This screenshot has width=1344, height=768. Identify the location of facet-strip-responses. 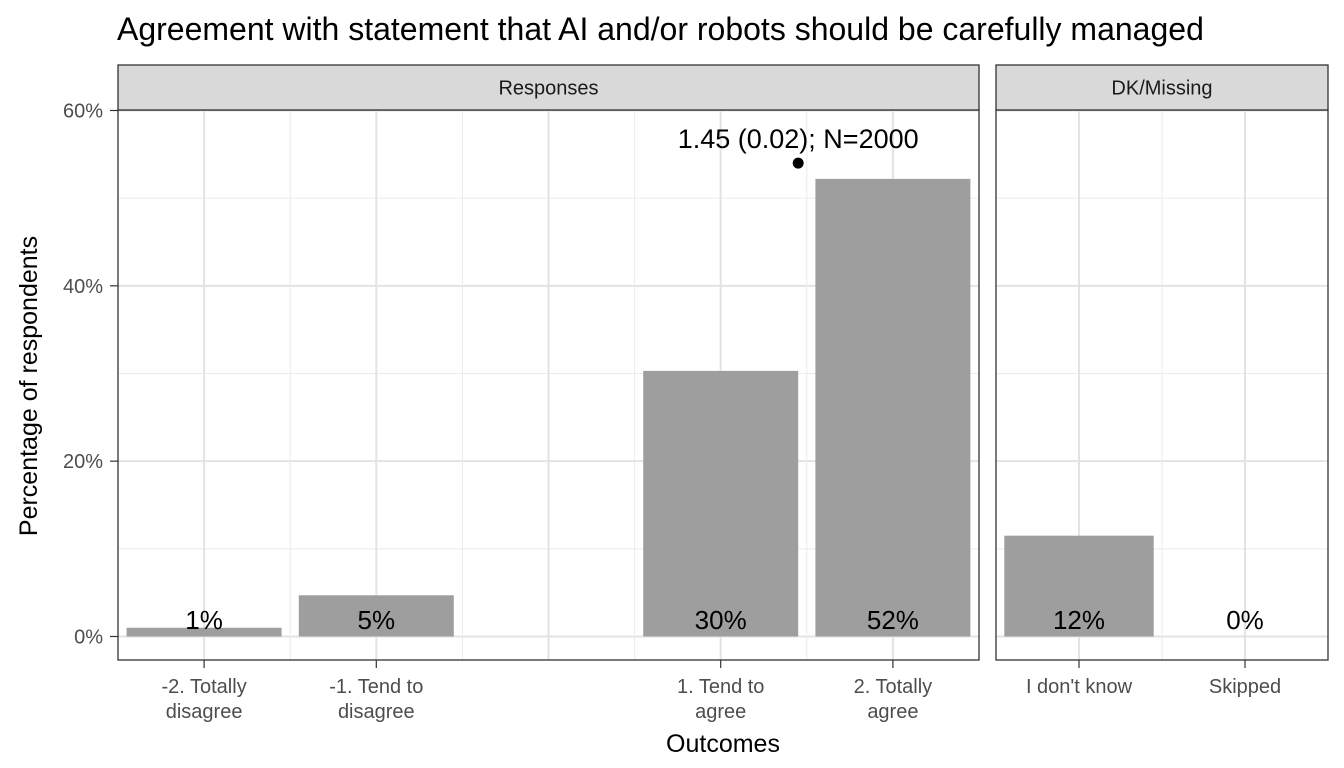
(548, 87).